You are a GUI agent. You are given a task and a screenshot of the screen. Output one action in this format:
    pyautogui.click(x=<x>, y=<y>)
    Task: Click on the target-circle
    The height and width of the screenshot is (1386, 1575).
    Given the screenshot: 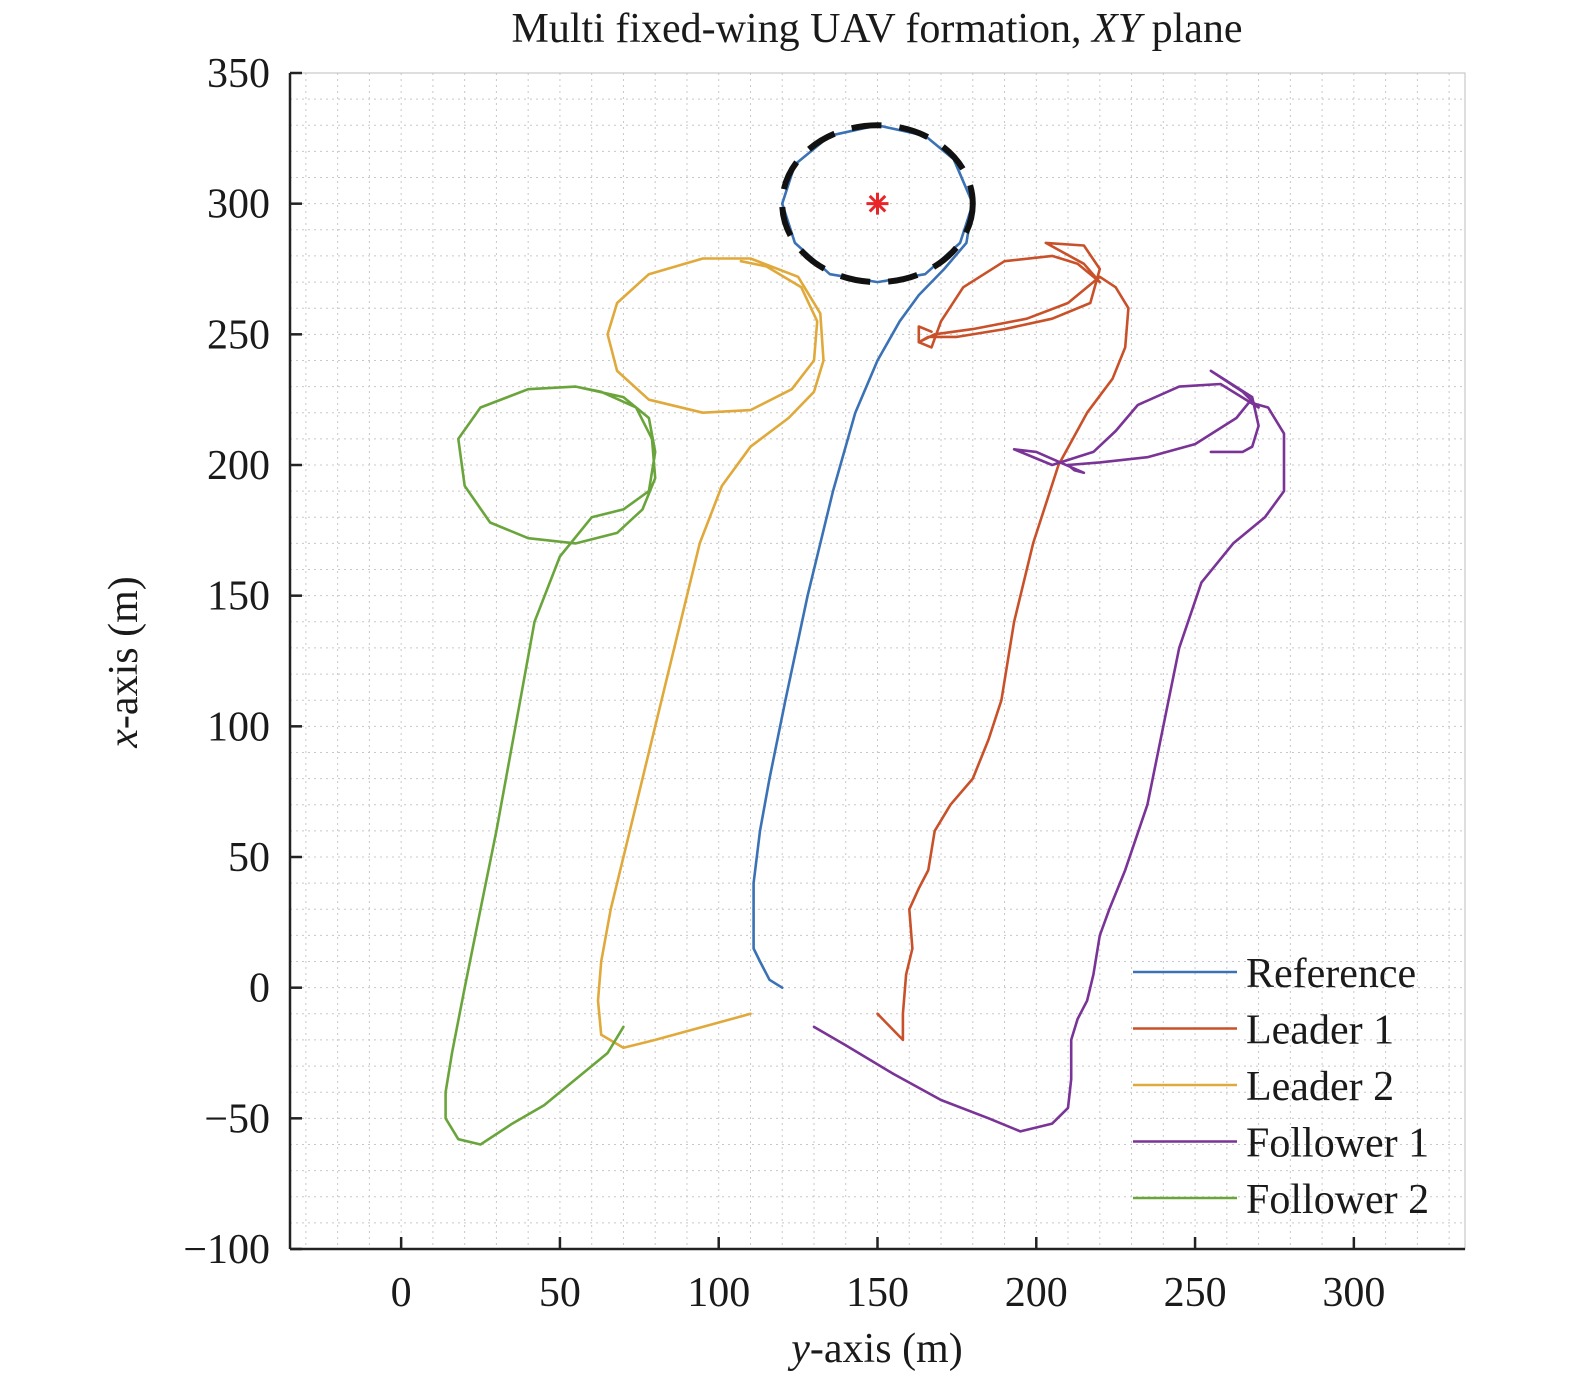 What is the action you would take?
    pyautogui.click(x=877, y=204)
    